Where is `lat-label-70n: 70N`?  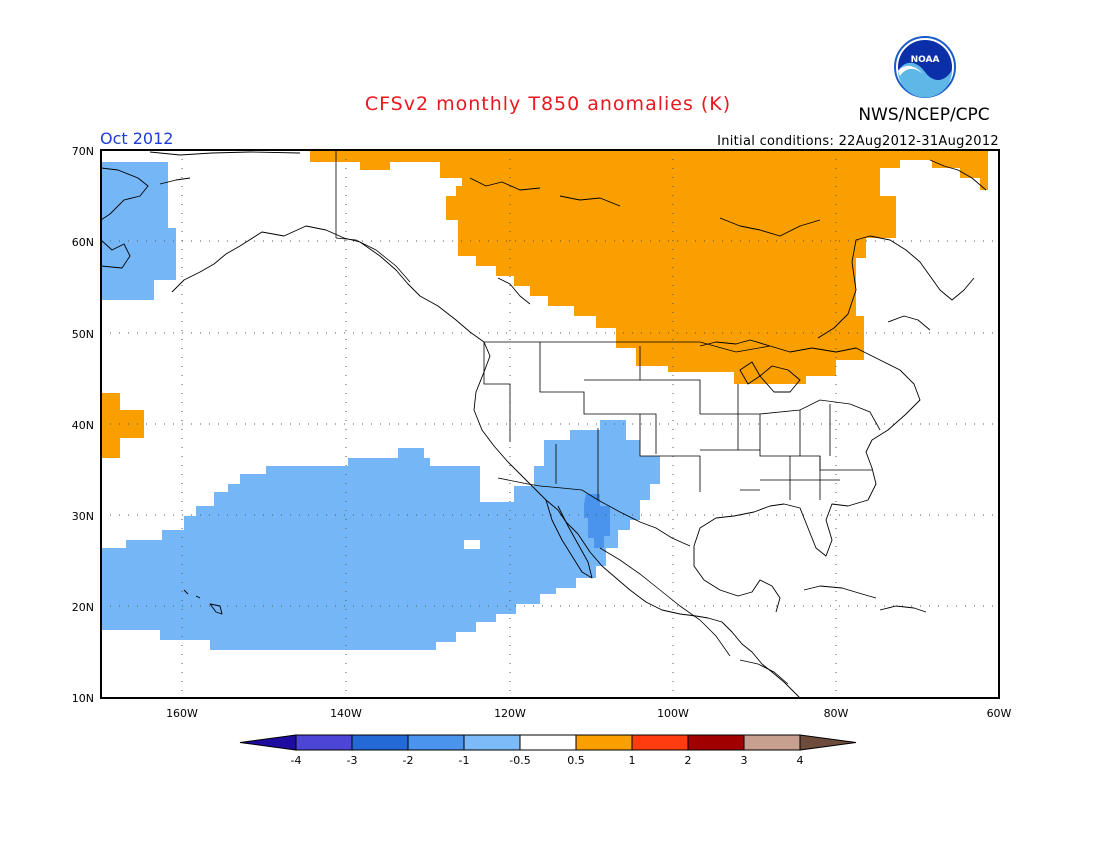 lat-label-70n: 70N is located at coordinates (83, 151).